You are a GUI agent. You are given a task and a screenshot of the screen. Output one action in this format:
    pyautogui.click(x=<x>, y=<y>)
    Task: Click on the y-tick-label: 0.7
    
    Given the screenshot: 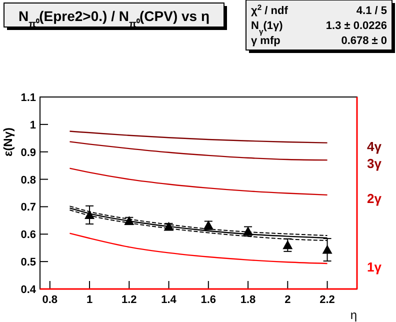 What is the action you would take?
    pyautogui.click(x=28, y=208)
    